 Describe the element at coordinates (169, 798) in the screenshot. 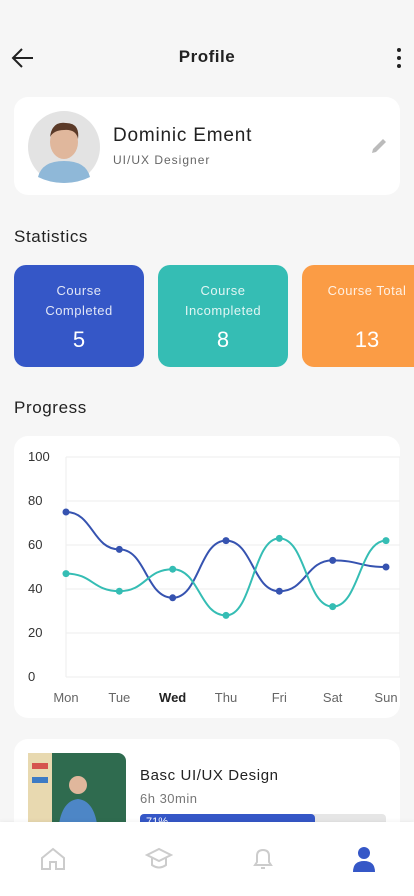

I see `course-duration: 6h 30min` at that location.